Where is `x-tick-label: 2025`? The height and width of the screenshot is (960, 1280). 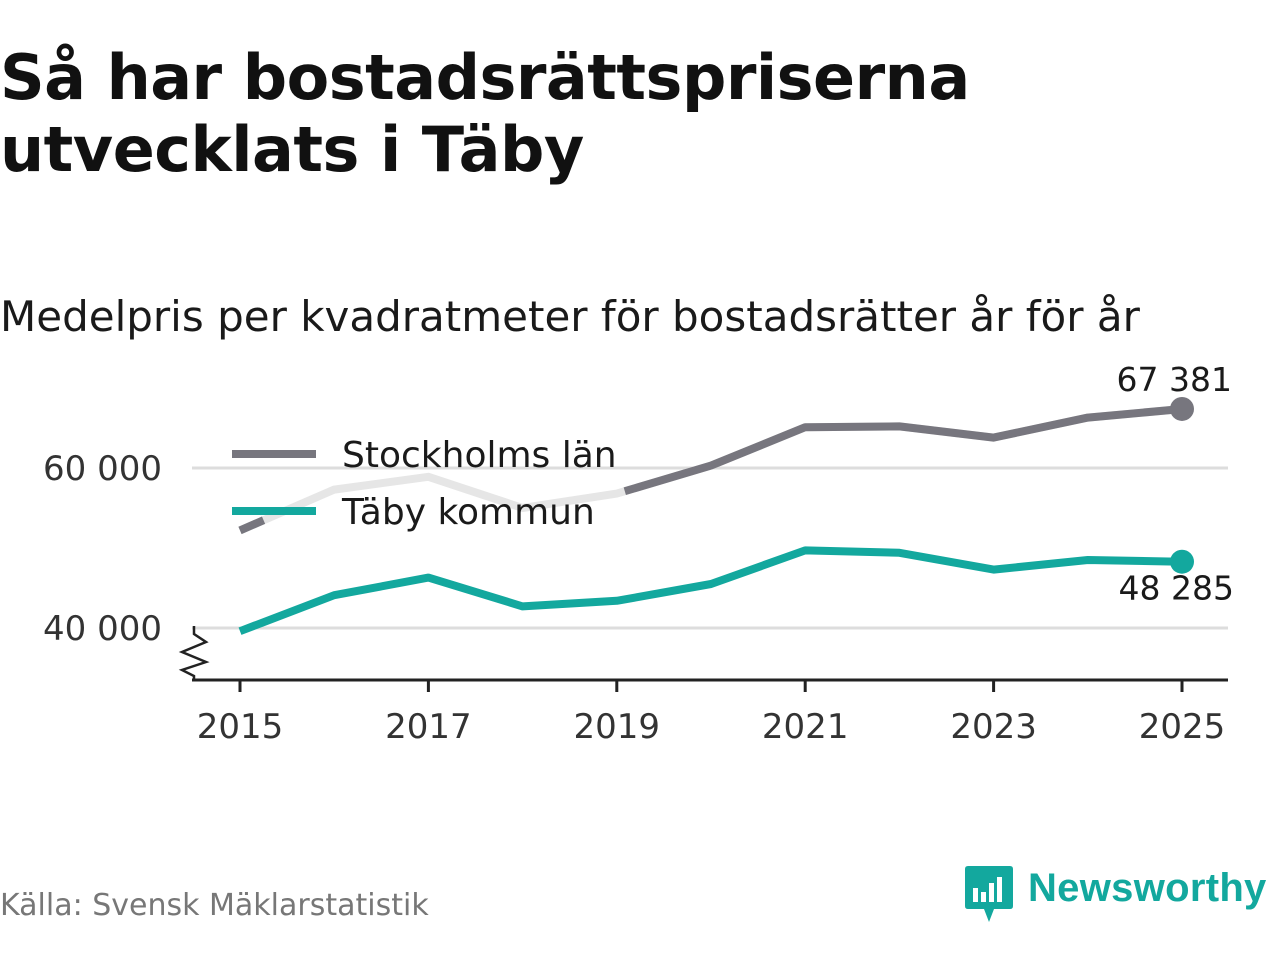
x-tick-label: 2025 is located at coordinates (1182, 727).